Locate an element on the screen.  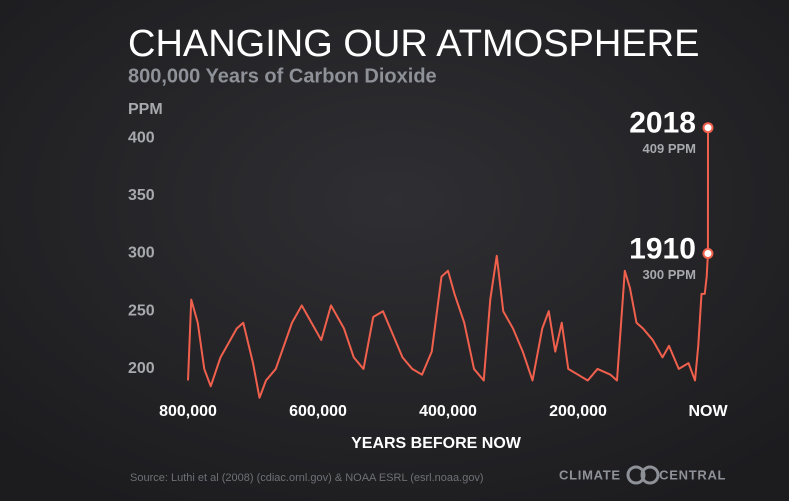
x-tick-label: NOW is located at coordinates (708, 411).